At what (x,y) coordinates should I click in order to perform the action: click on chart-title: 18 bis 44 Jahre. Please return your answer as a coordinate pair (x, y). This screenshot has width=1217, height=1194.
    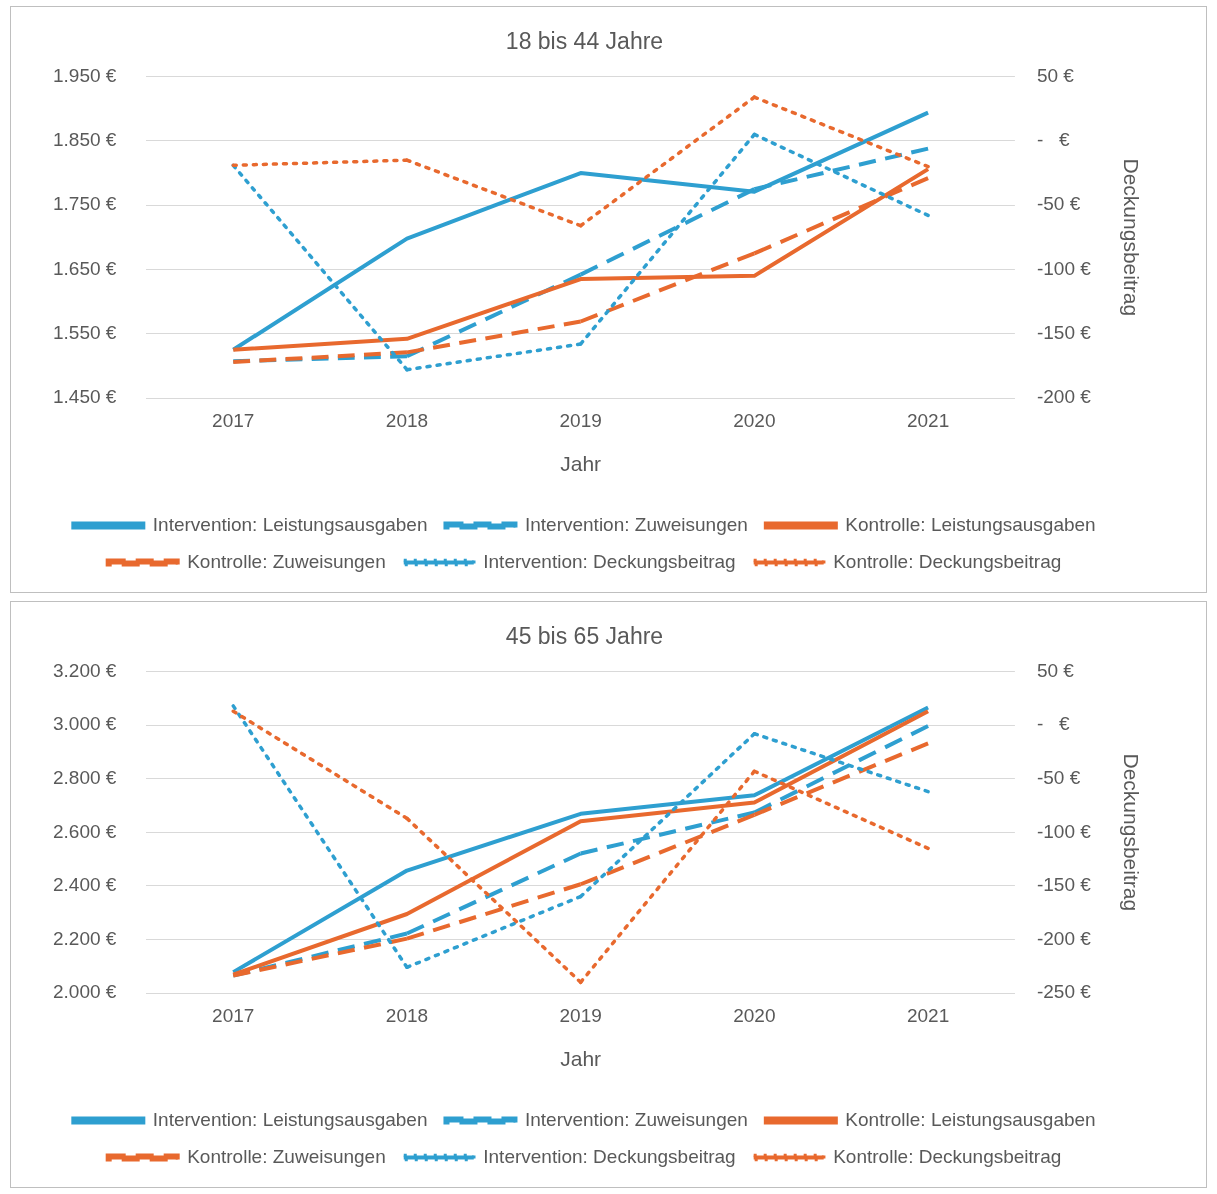
    Looking at the image, I should click on (584, 41).